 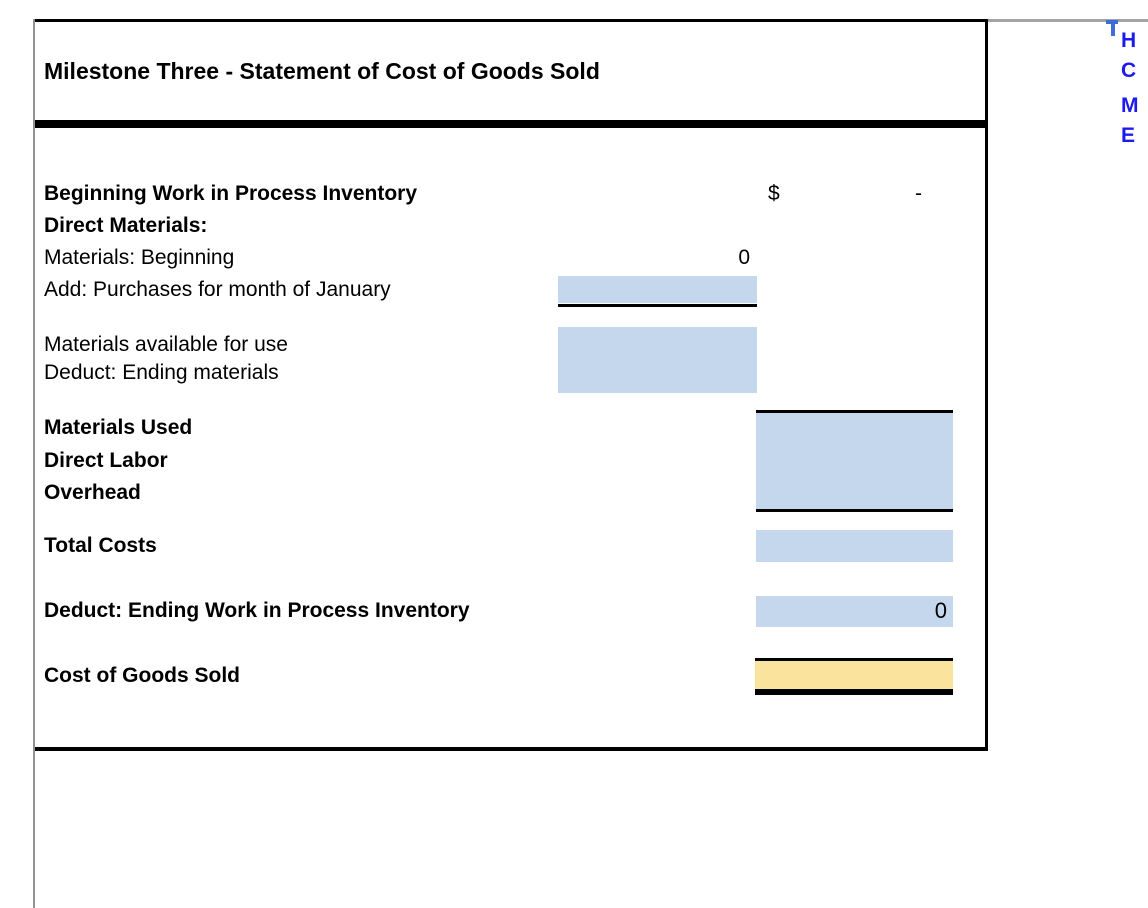 What do you see at coordinates (118, 427) in the screenshot?
I see `row-label-materials-used: Materials Used` at bounding box center [118, 427].